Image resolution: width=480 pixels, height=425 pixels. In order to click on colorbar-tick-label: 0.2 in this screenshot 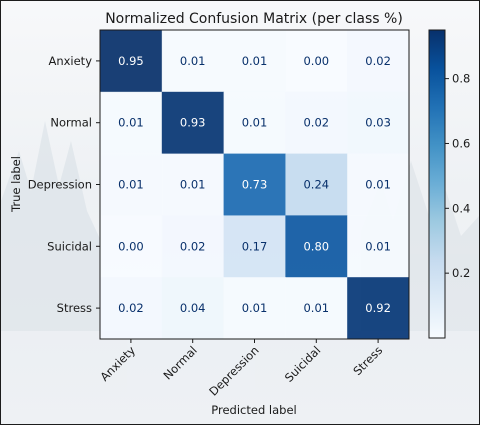, I will do `click(461, 273)`.